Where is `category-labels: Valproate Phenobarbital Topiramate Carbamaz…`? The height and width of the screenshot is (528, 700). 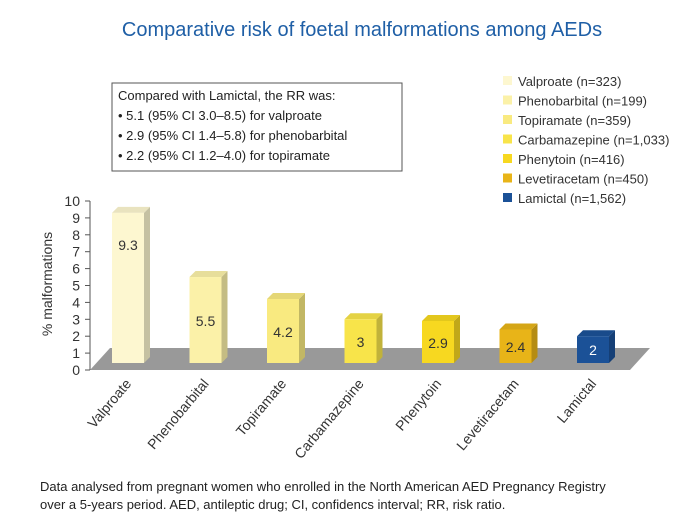 category-labels: Valproate Phenobarbital Topiramate Carbamaz… is located at coordinates (341, 418).